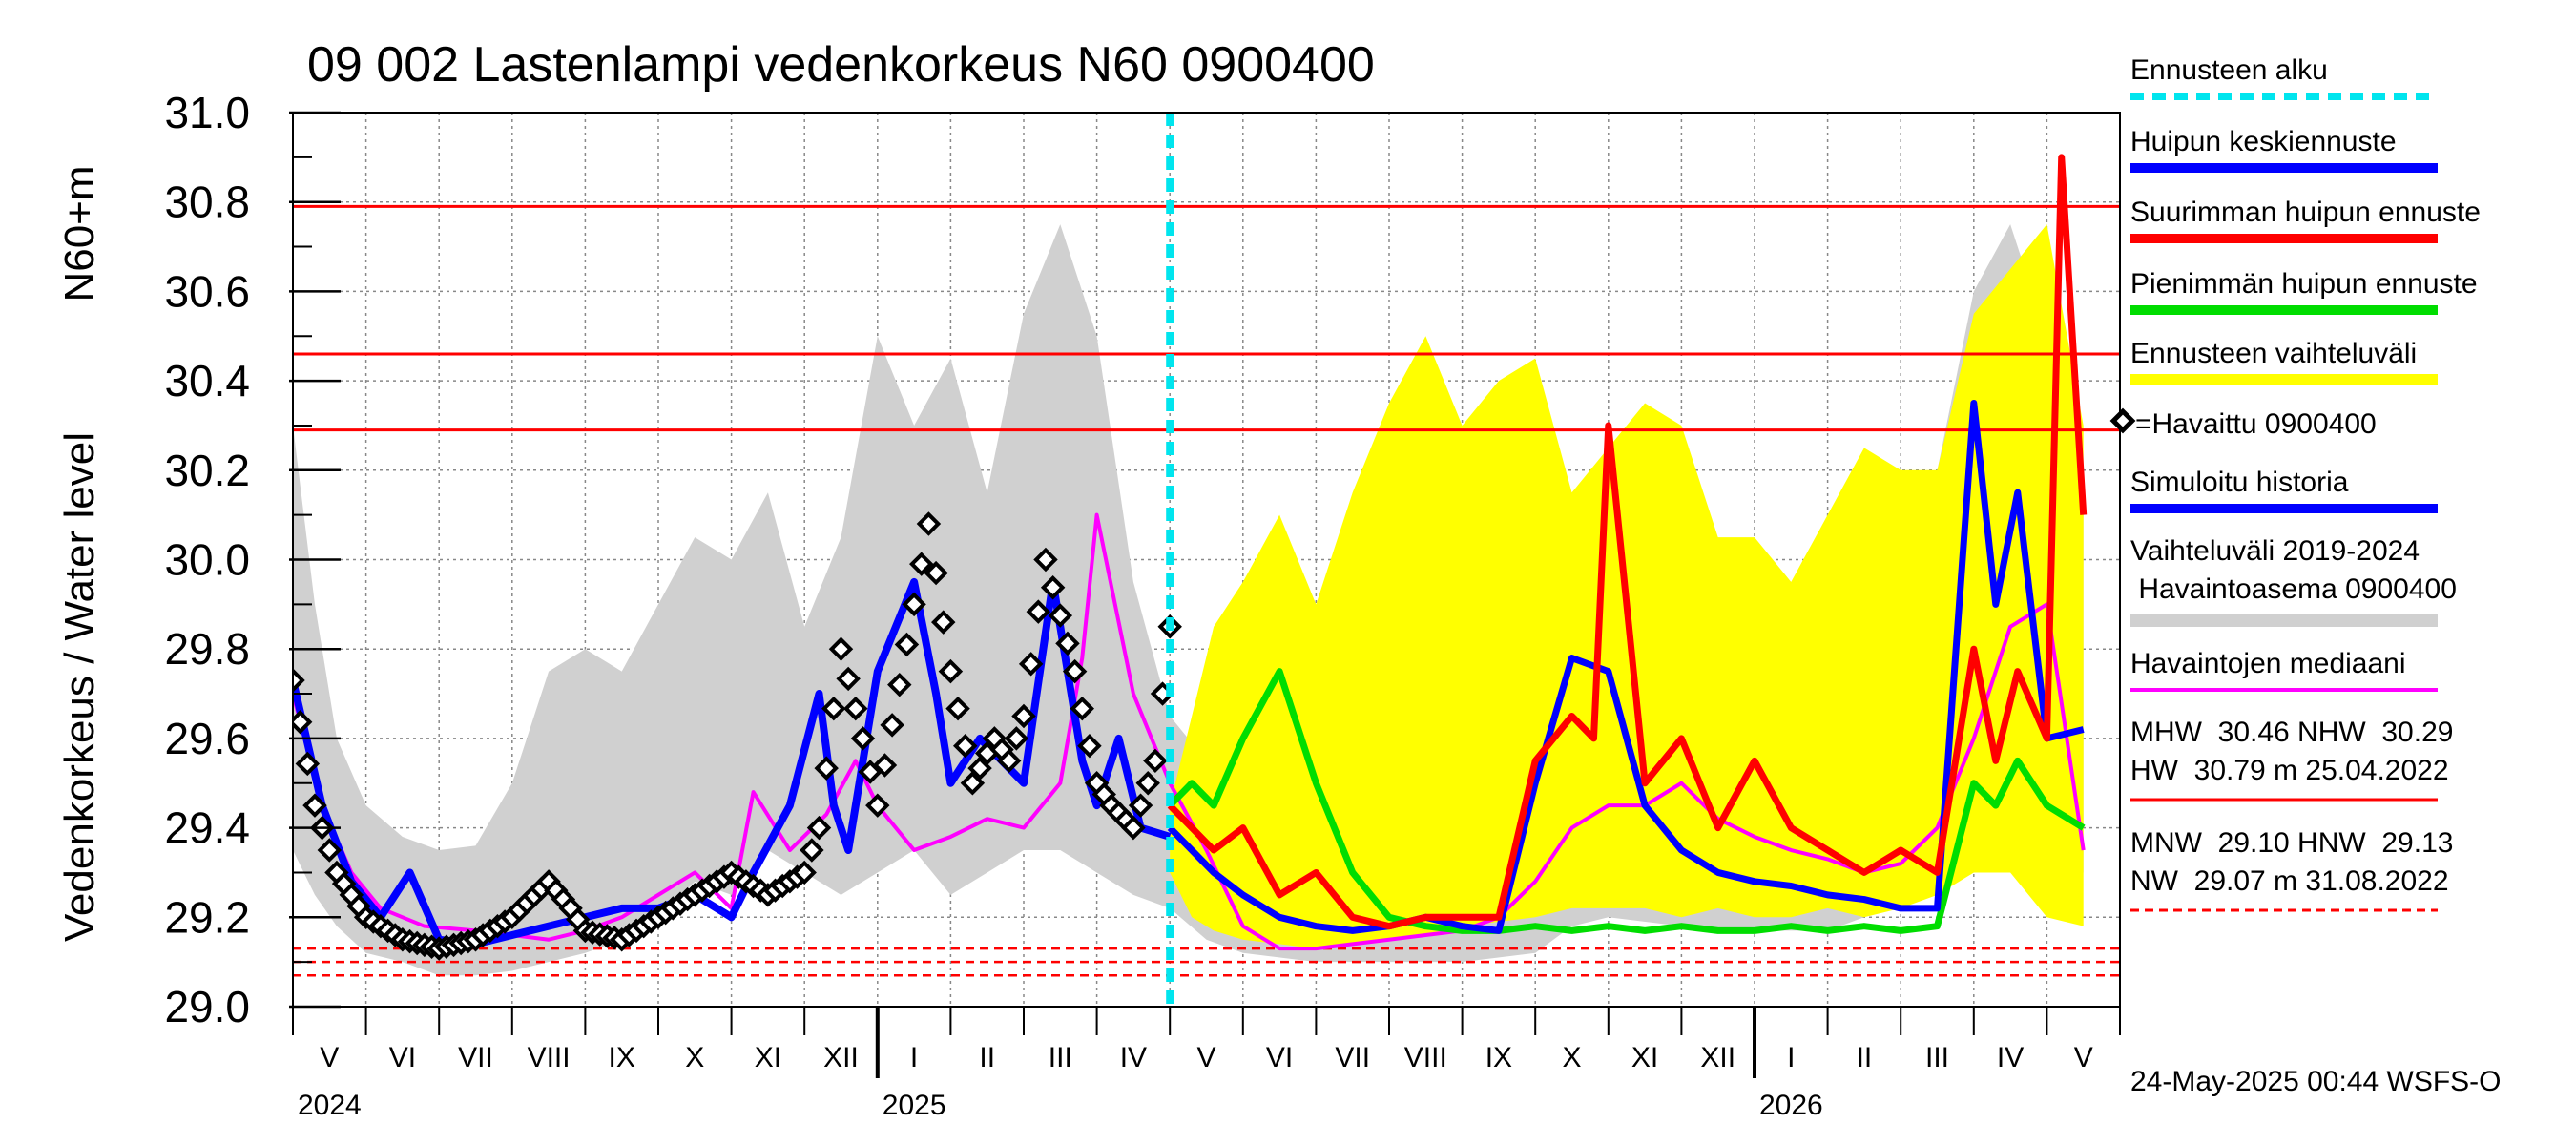 The height and width of the screenshot is (1145, 2576). What do you see at coordinates (2304, 284) in the screenshot?
I see `legend-min-peak-label: Pienimmän huipun ennuste` at bounding box center [2304, 284].